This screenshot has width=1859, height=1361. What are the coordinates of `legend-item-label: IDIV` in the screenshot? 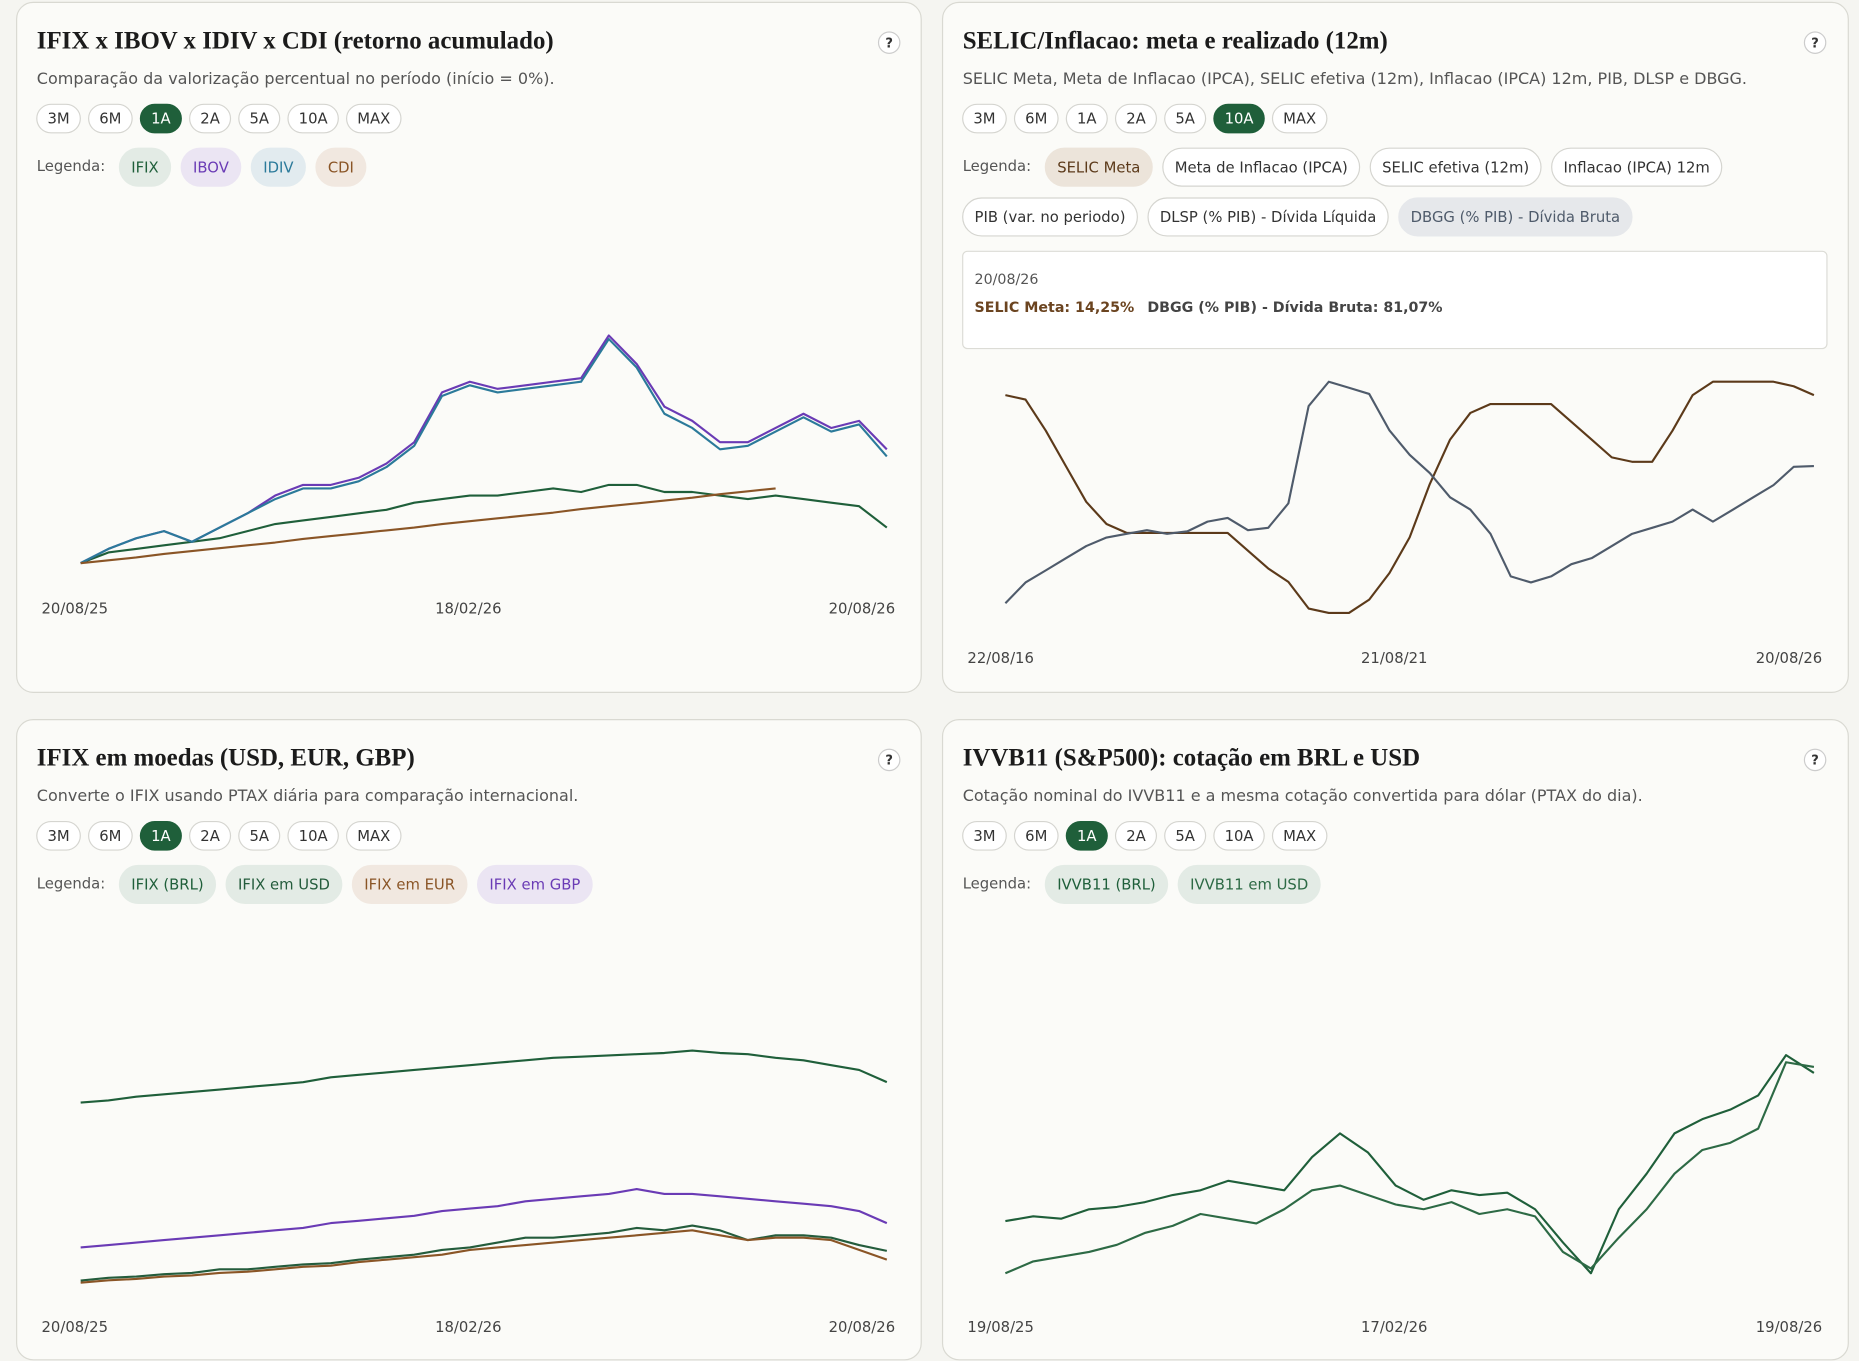 It's located at (278, 167).